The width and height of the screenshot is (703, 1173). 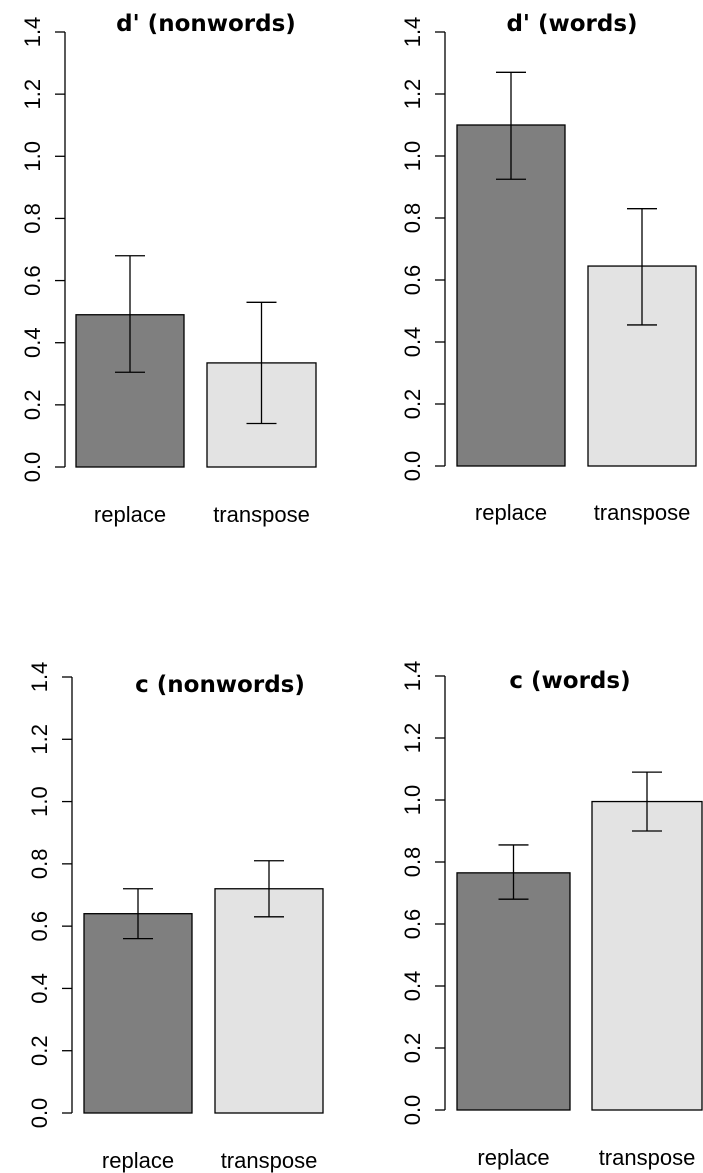 I want to click on chart-title: c (words), so click(x=569, y=681).